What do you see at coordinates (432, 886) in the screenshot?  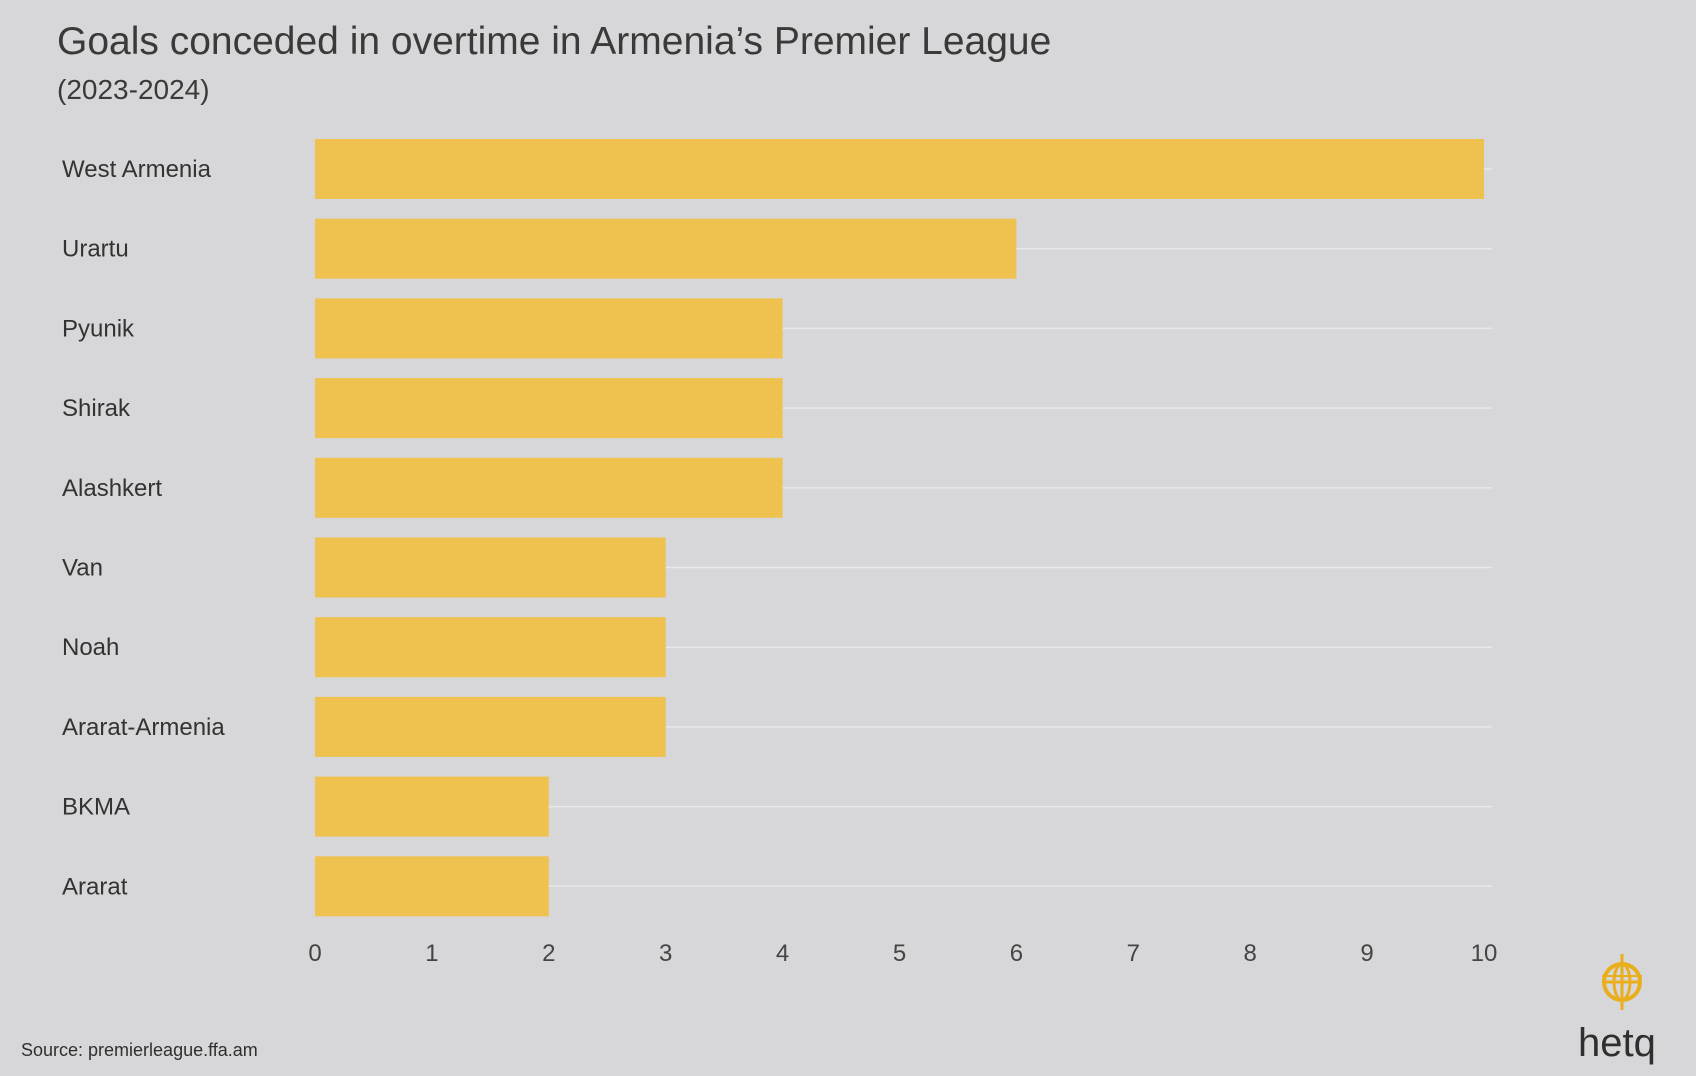 I see `bar-ararat` at bounding box center [432, 886].